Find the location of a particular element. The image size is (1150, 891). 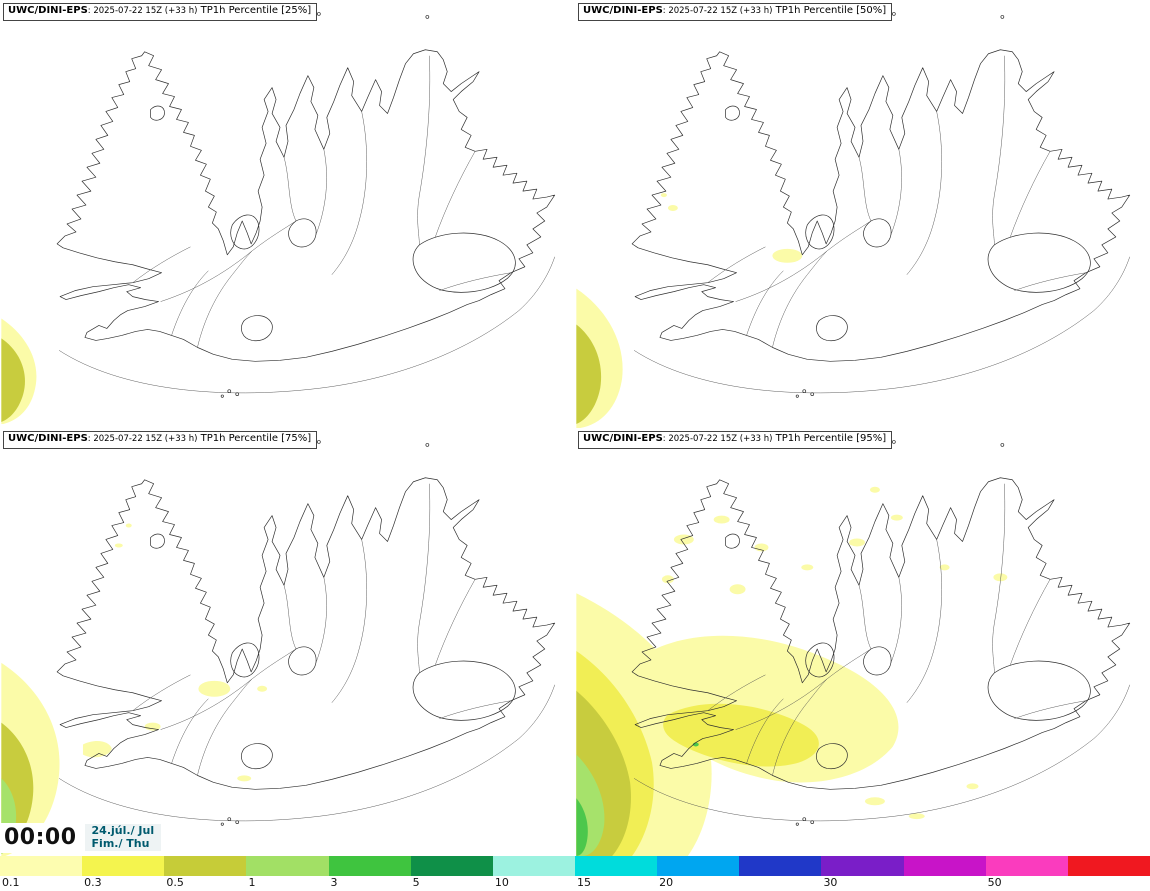

parameter-label: TP1h Percentile [95%] is located at coordinates (829, 438).